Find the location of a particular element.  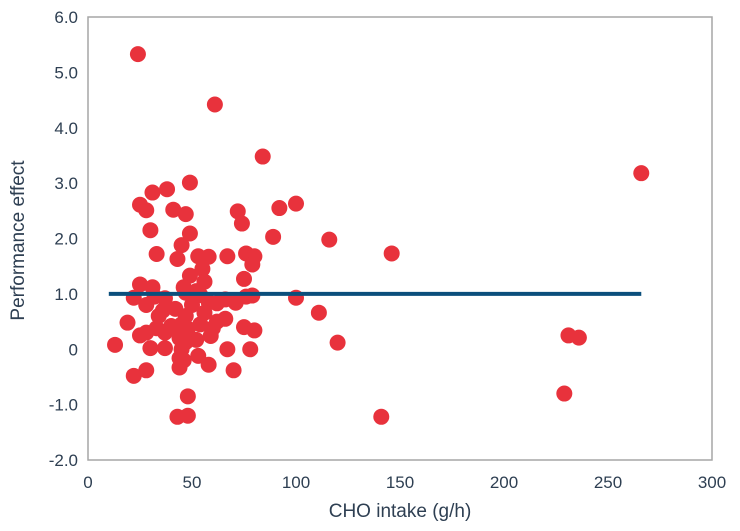

y-tick-label: 6.0 is located at coordinates (66, 17).